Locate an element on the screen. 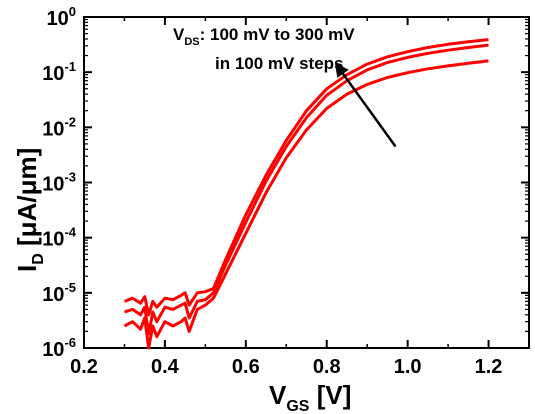 The width and height of the screenshot is (535, 414). arrow-head is located at coordinates (341, 70).